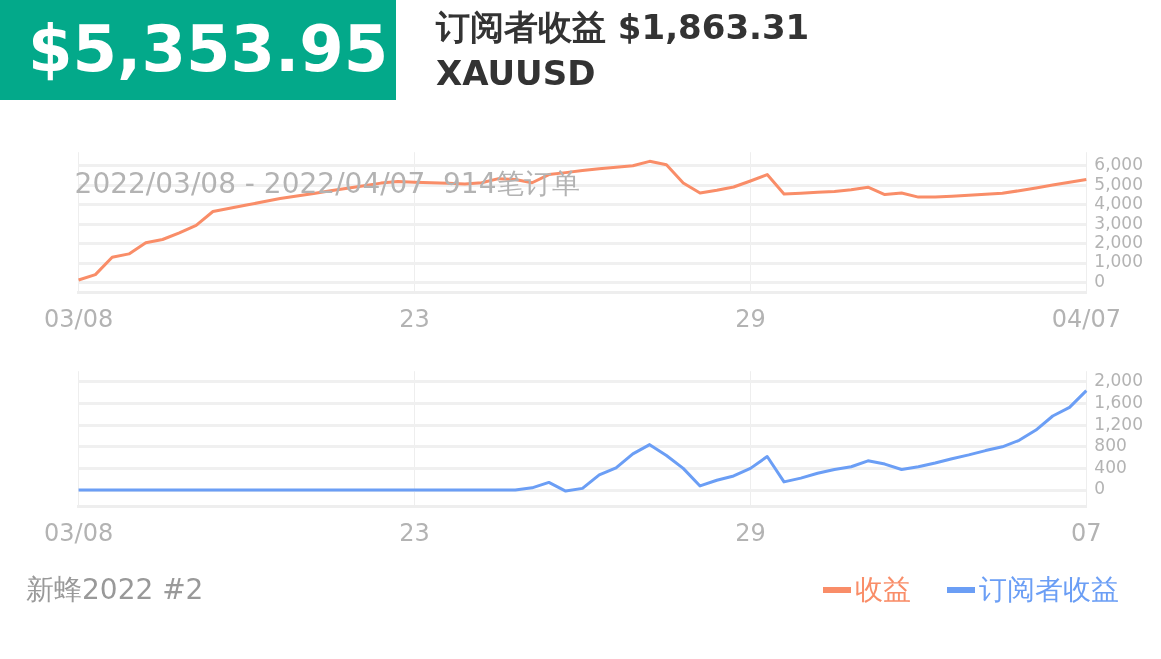  What do you see at coordinates (623, 27) in the screenshot?
I see `text: 订阅者收益 $1,863.31` at bounding box center [623, 27].